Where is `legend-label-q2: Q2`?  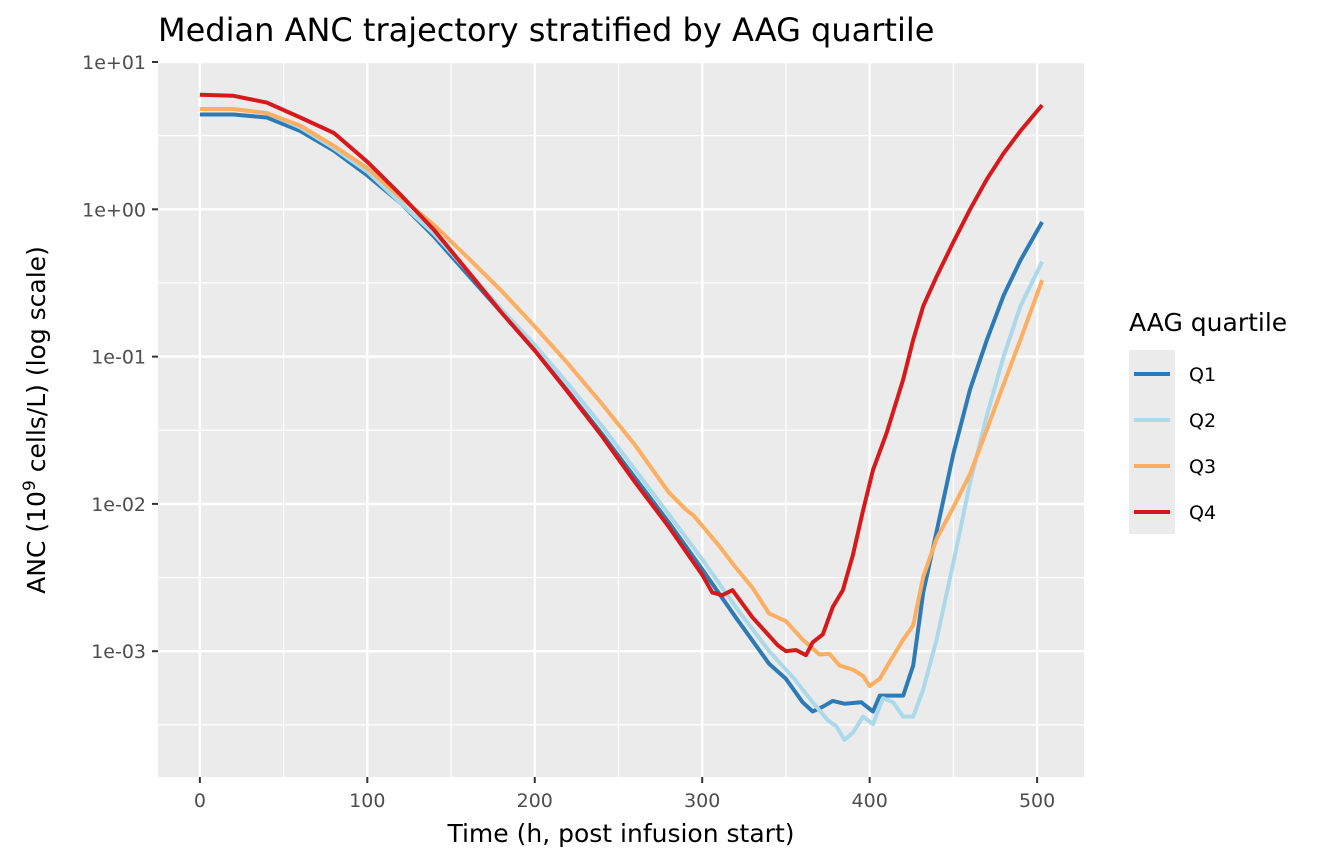
legend-label-q2: Q2 is located at coordinates (1202, 421).